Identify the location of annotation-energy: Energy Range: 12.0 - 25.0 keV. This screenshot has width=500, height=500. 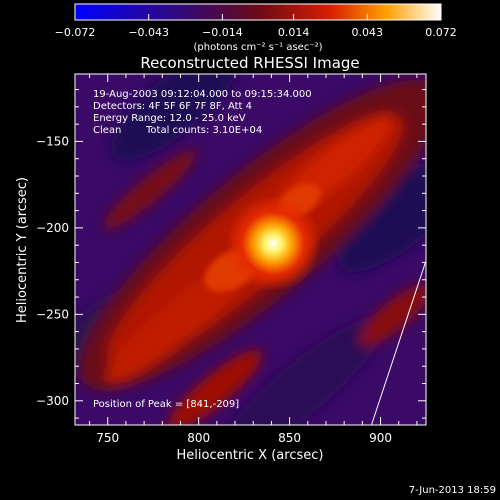
(169, 118).